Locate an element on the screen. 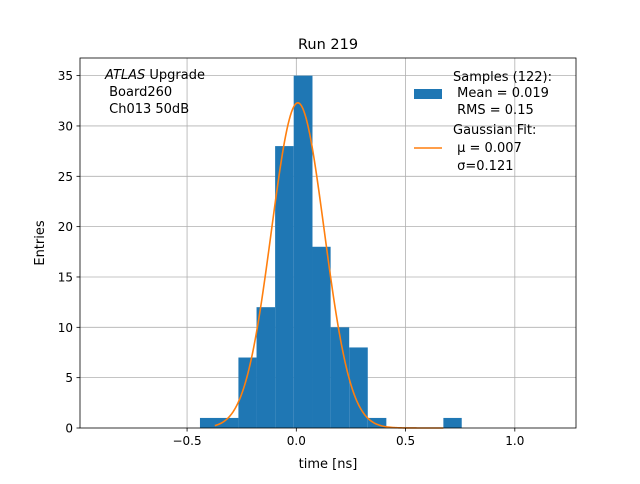  annotation-upgrade: Upgrade is located at coordinates (175, 75).